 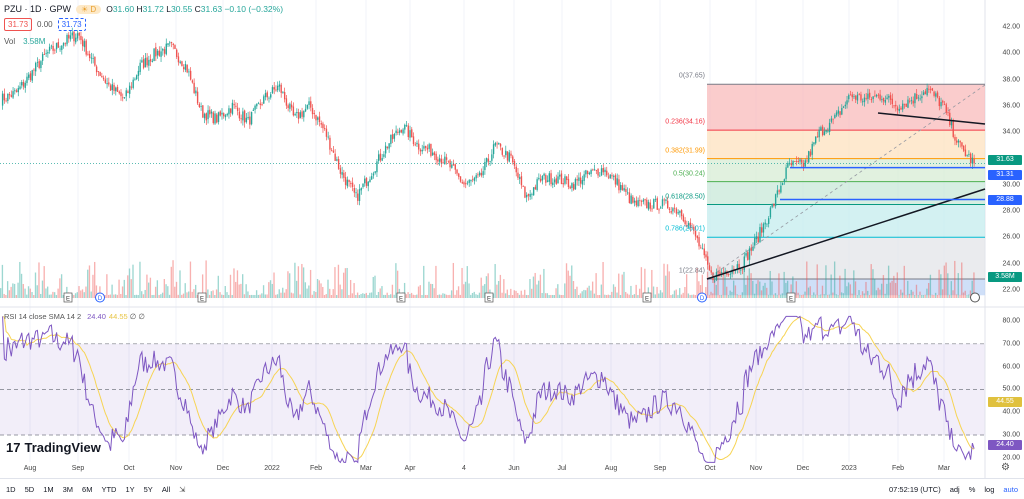 What do you see at coordinates (1010, 489) in the screenshot?
I see `auto-toggle: auto` at bounding box center [1010, 489].